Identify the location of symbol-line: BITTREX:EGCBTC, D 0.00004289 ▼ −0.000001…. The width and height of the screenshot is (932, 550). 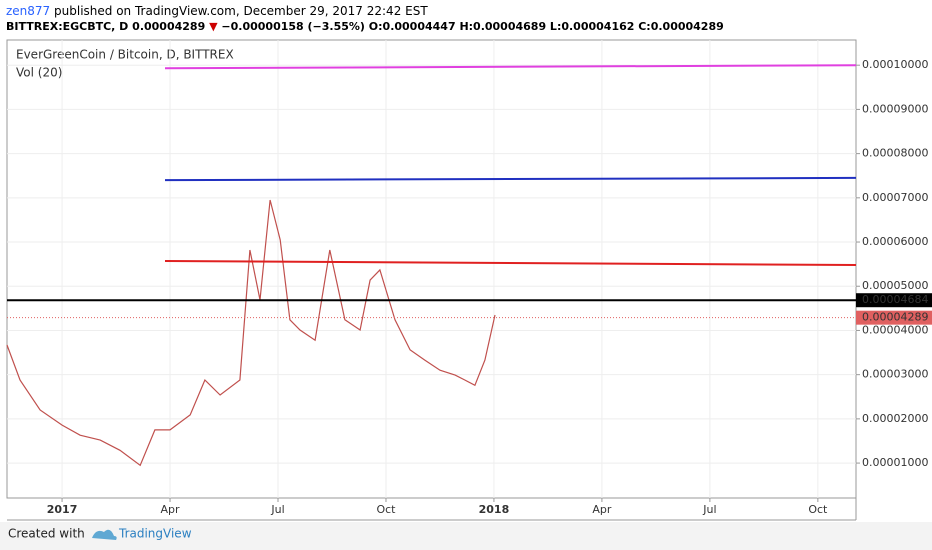
(365, 26).